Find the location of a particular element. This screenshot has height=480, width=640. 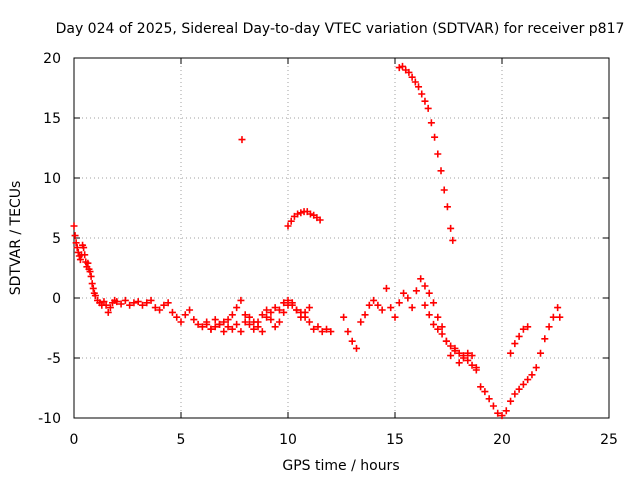

series-sdtvar-isolated is located at coordinates (242, 140).